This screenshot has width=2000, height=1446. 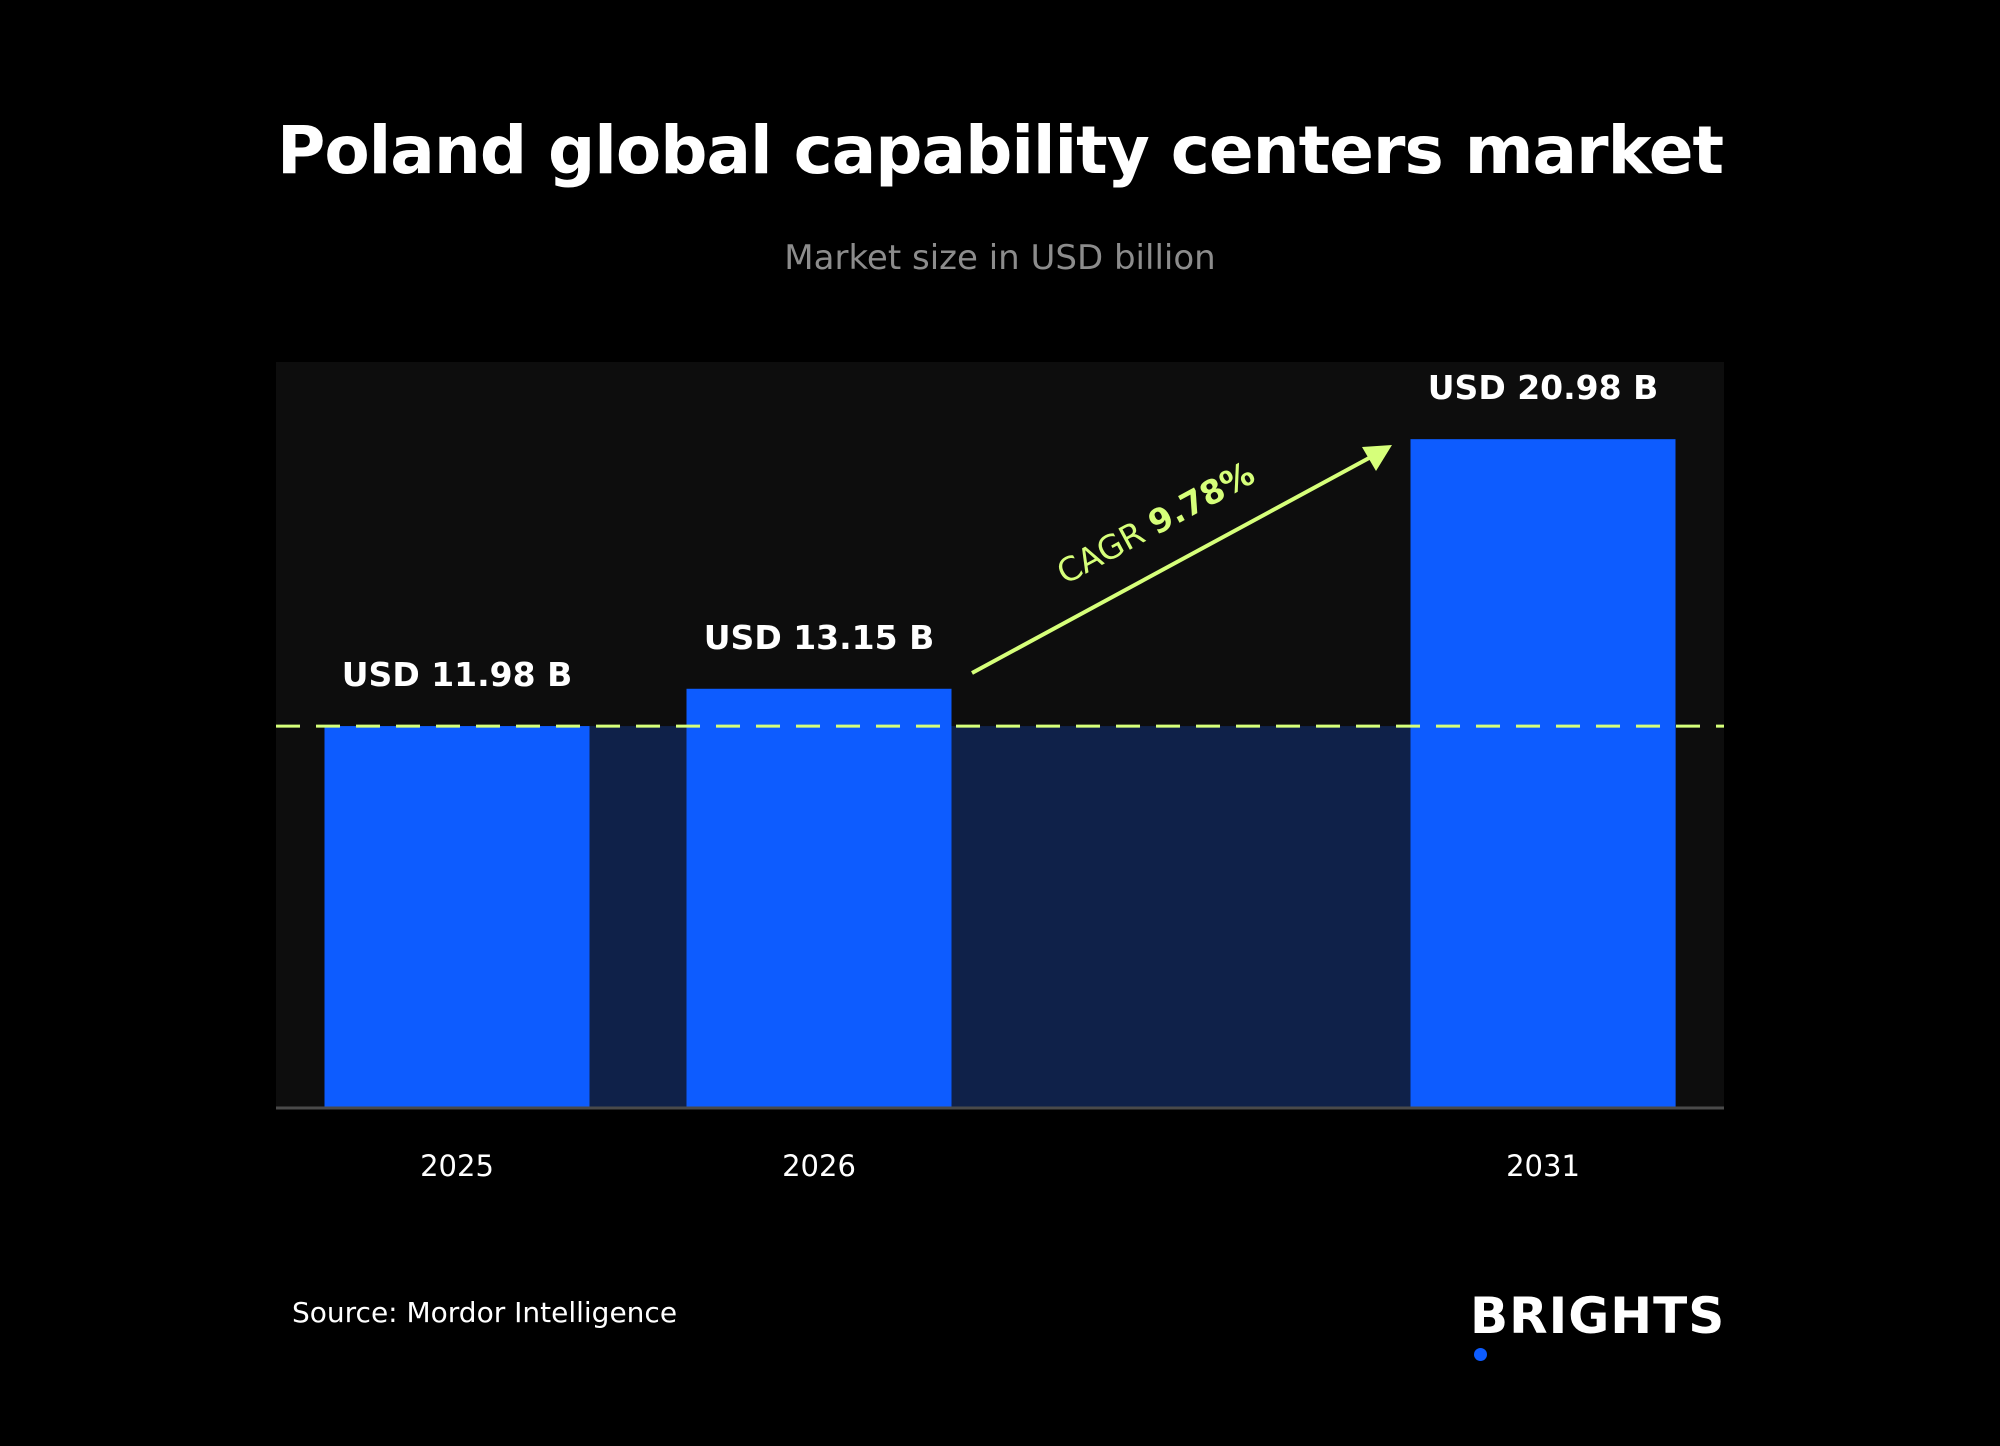 What do you see at coordinates (1000, 258) in the screenshot?
I see `chart-subtitle: Market size in USD billion` at bounding box center [1000, 258].